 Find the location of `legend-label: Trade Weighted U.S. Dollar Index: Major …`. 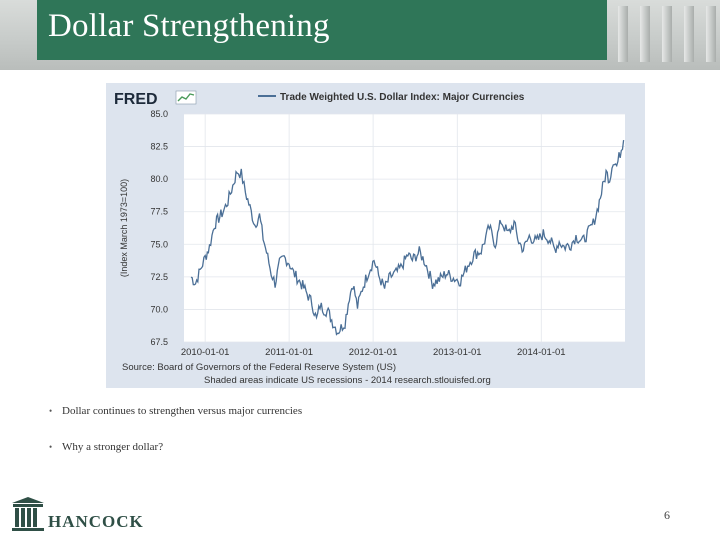

legend-label: Trade Weighted U.S. Dollar Index: Major … is located at coordinates (402, 97).